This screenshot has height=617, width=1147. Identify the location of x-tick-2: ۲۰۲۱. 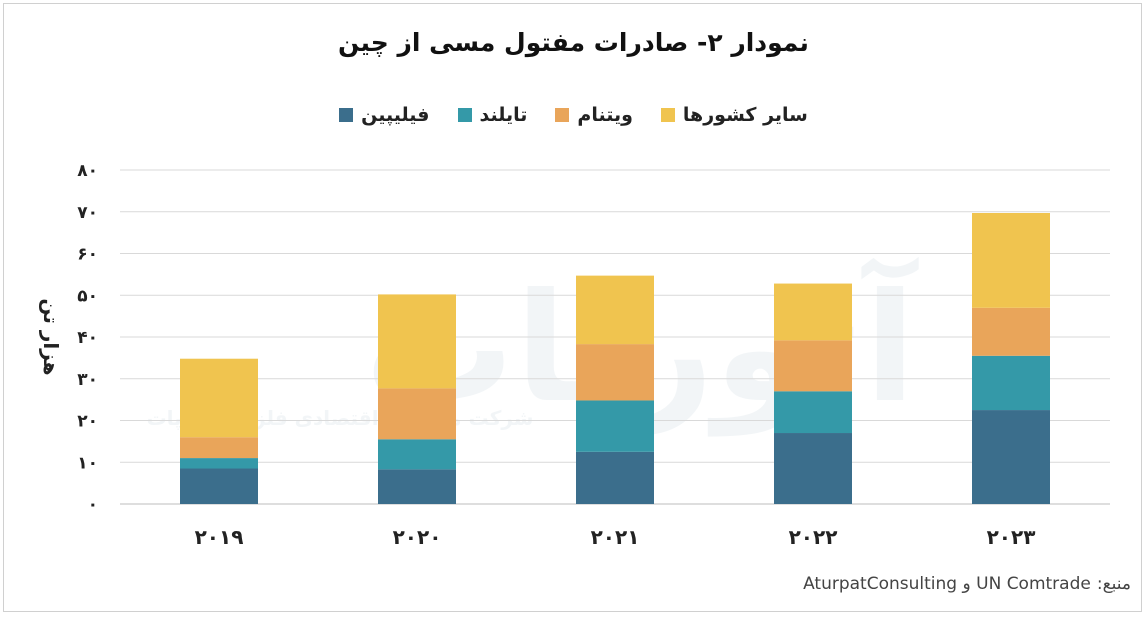
(615, 537).